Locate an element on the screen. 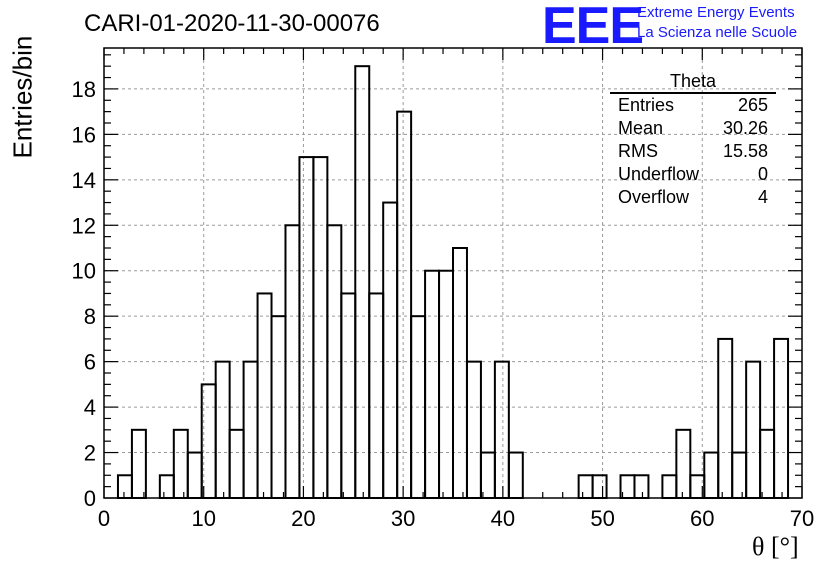 The width and height of the screenshot is (836, 572). x-tick-label: 60 is located at coordinates (702, 518).